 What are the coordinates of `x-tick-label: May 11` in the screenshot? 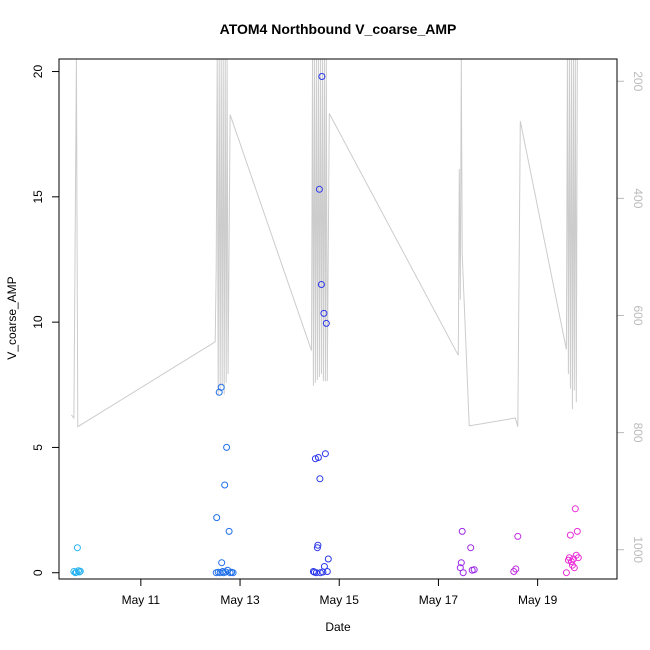 It's located at (141, 600).